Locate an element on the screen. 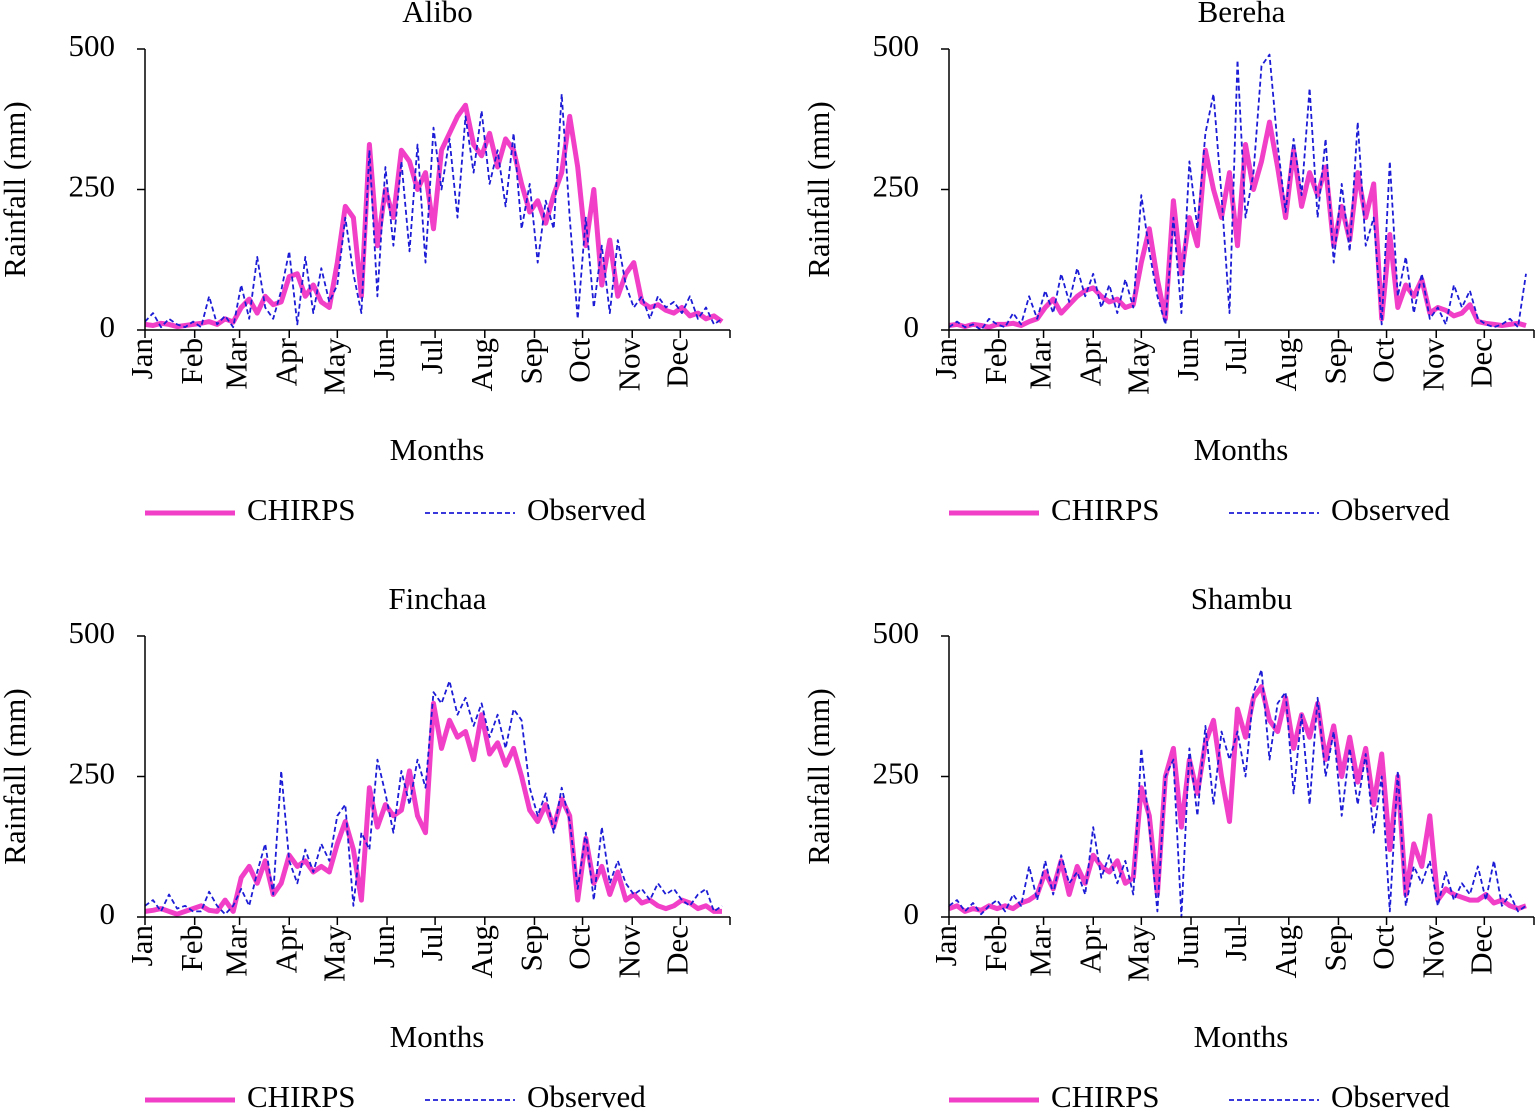 The width and height of the screenshot is (1537, 1112). chart-title: Alibo is located at coordinates (437, 14).